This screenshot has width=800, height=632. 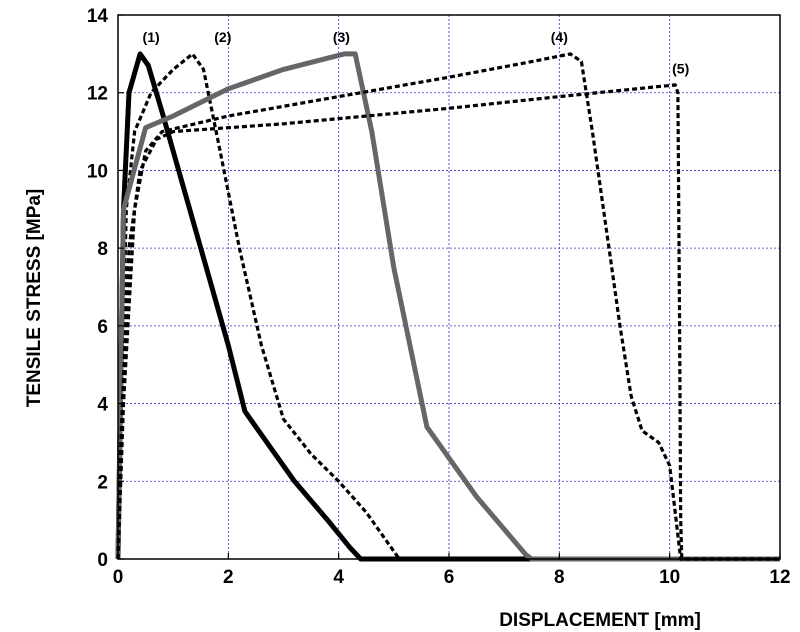 I want to click on x-tick-label: 12, so click(x=779, y=577).